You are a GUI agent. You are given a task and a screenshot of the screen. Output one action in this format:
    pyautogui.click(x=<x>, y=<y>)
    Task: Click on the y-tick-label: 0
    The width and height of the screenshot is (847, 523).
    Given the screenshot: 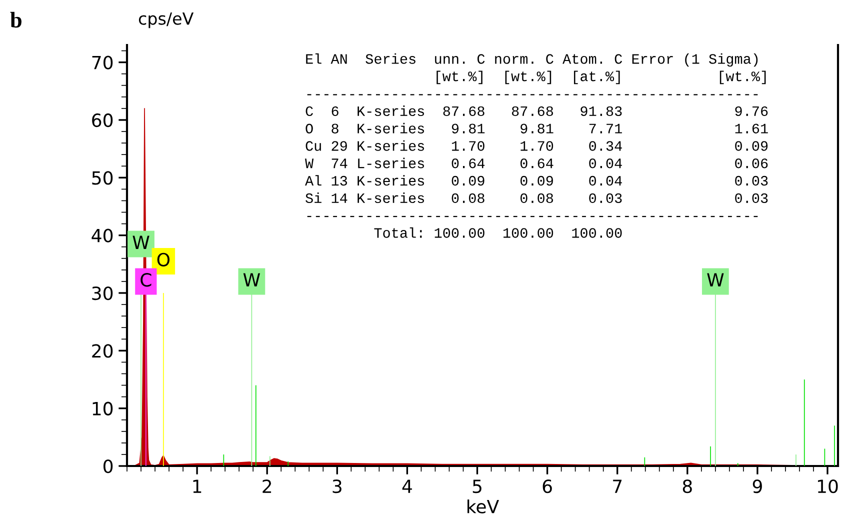 What is the action you would take?
    pyautogui.click(x=108, y=466)
    